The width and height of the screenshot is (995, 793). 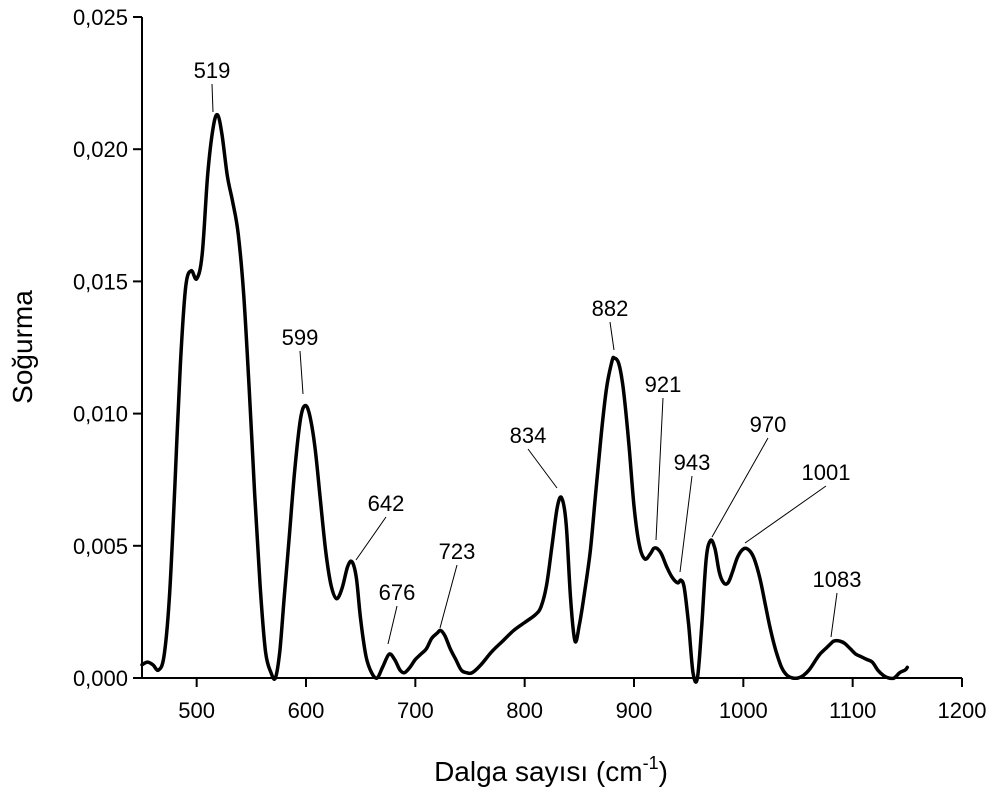 I want to click on peak-label: 676, so click(x=397, y=592).